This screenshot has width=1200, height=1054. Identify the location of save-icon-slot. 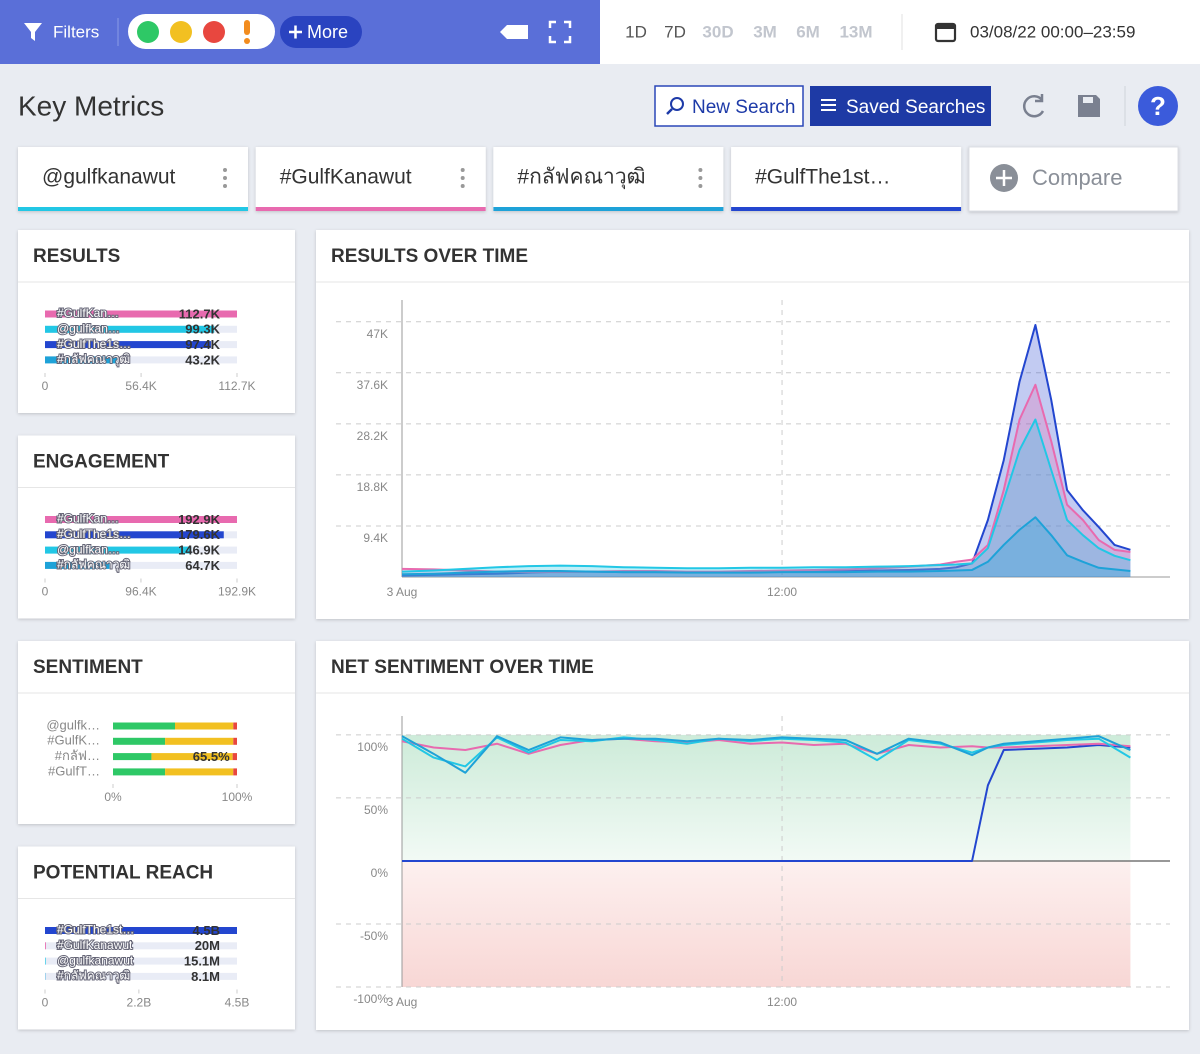
(1088, 100).